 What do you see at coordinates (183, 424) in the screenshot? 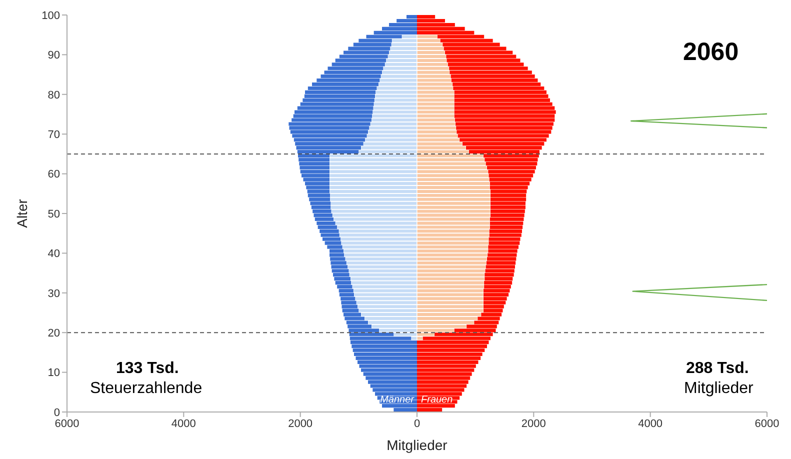
I see `x-tick-label: 4000` at bounding box center [183, 424].